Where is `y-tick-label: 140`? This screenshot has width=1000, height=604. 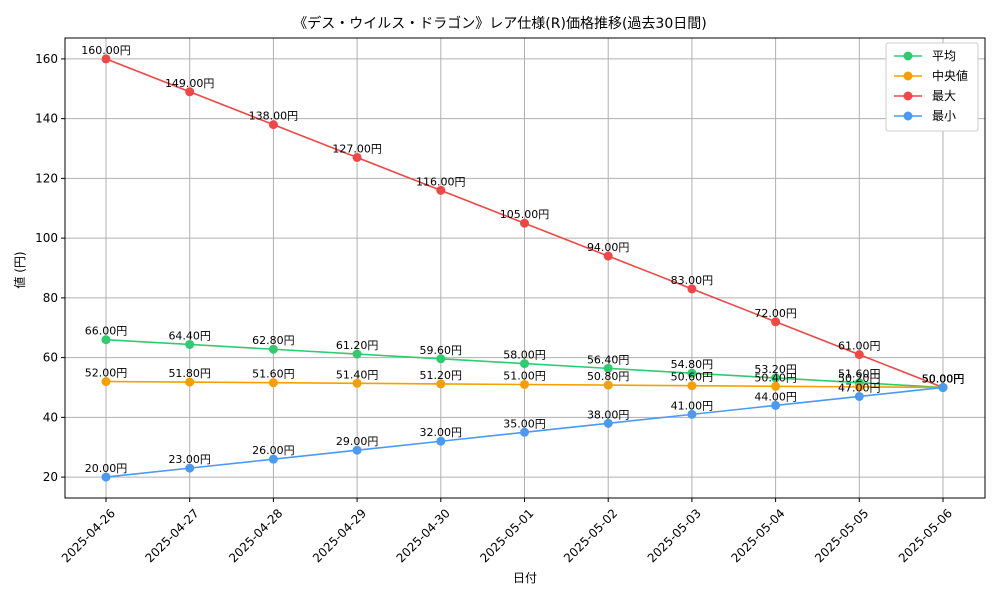
y-tick-label: 140 is located at coordinates (46, 119).